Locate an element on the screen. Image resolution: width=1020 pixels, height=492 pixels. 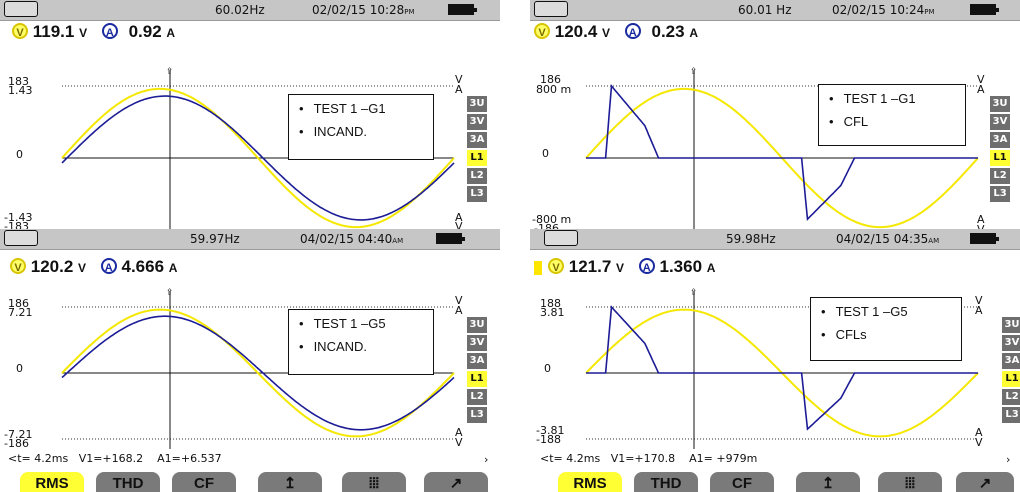
voltage-channel-icon: V is located at coordinates (18, 266).